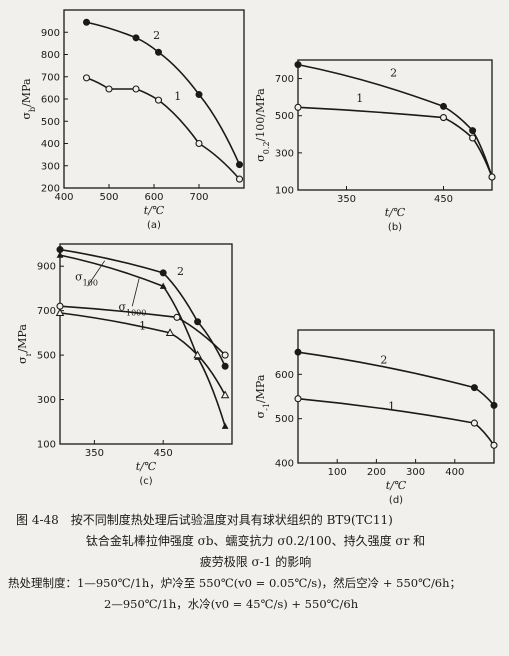 The image size is (509, 656). Describe the element at coordinates (231, 604) in the screenshot. I see `caption-line-5: 2—950℃/1h，水冷(v0 = 45℃/s) + 550℃/6h` at that location.